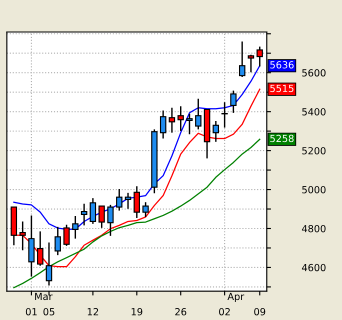 The height and width of the screenshot is (320, 342). I want to click on y-tick-label: 5200, so click(314, 150).